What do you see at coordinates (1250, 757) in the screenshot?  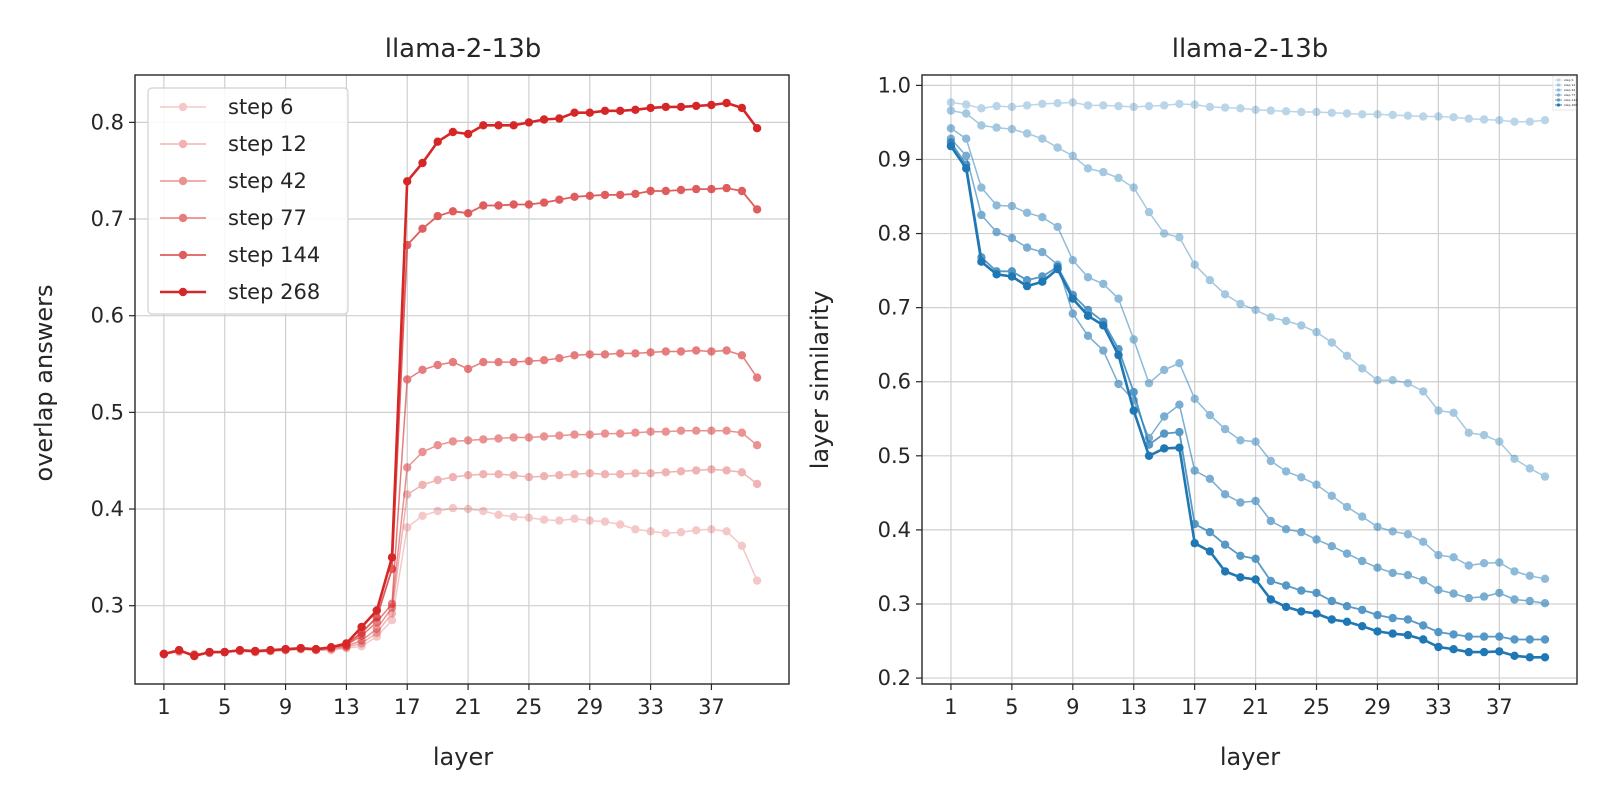 I see `x-axis-label: layer` at bounding box center [1250, 757].